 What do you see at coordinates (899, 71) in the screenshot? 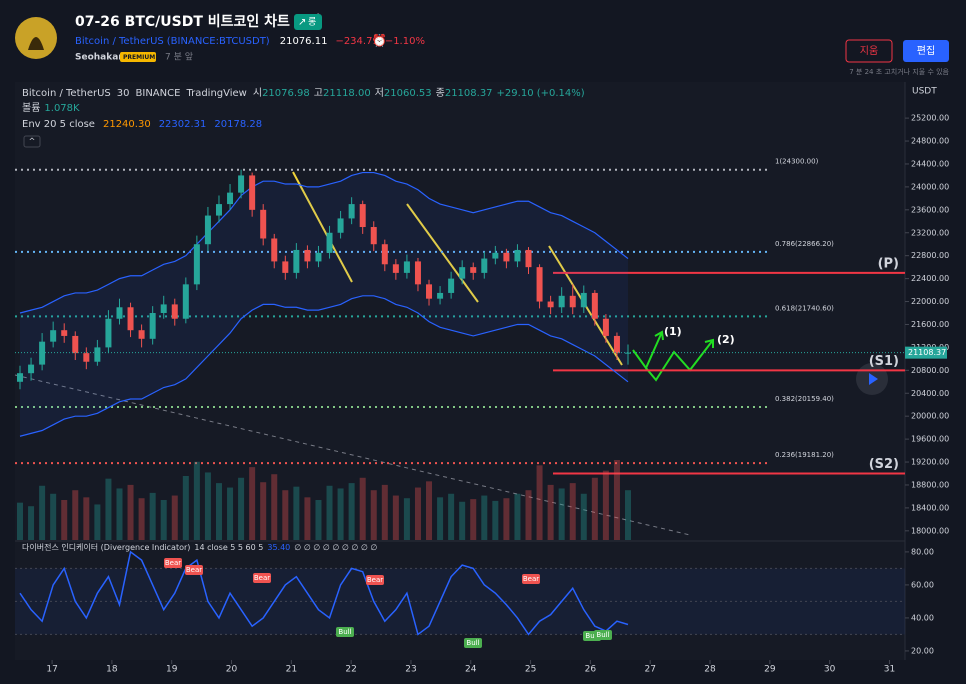
I see `edit-note: 7 분 24 초 고치거나 지울 수 있음` at bounding box center [899, 71].